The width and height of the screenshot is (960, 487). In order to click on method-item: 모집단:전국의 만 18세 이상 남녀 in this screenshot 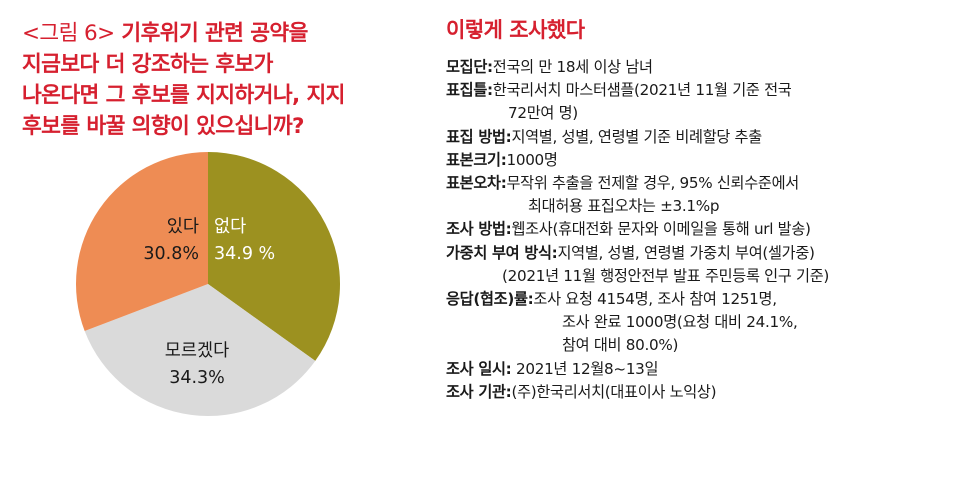, I will do `click(696, 67)`.